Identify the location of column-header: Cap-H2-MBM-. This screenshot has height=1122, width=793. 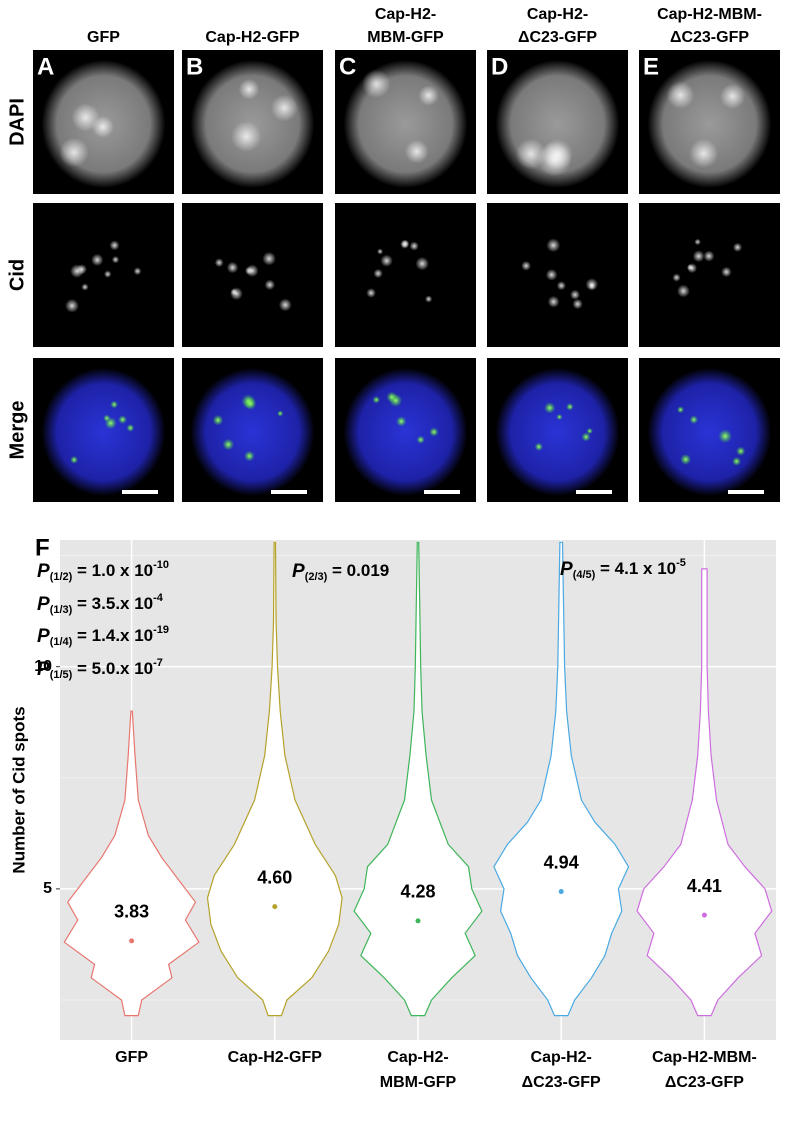
(709, 14).